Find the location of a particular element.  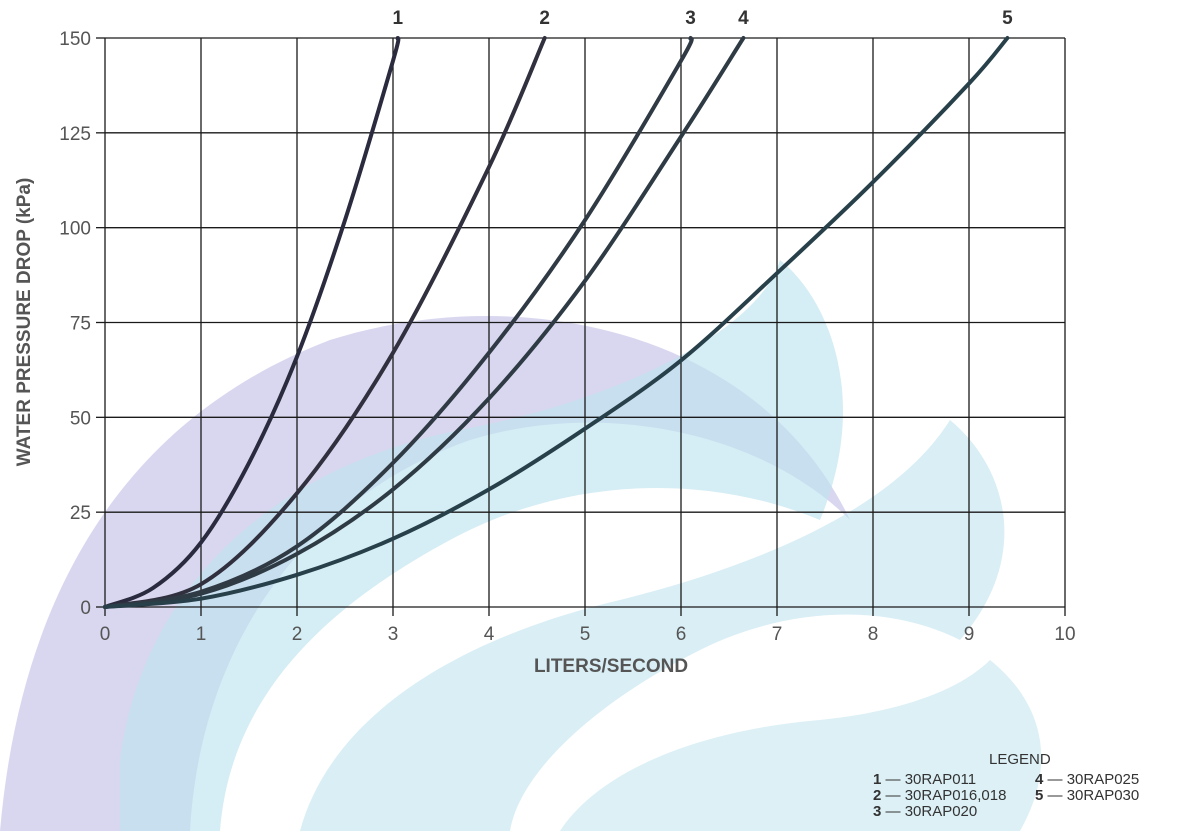

series-label-2: 2 is located at coordinates (544, 18).